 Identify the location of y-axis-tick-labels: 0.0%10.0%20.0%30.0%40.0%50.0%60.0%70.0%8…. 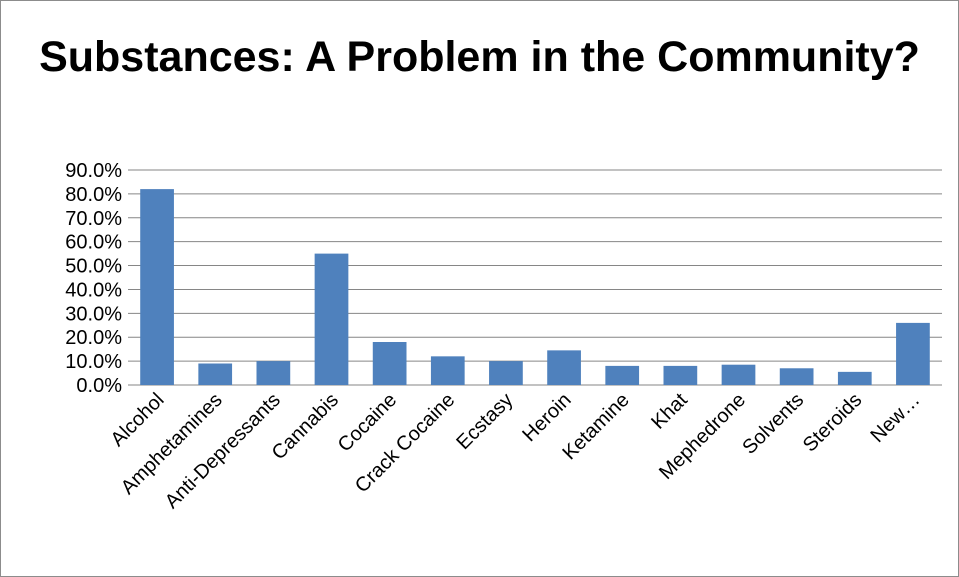
(93, 278).